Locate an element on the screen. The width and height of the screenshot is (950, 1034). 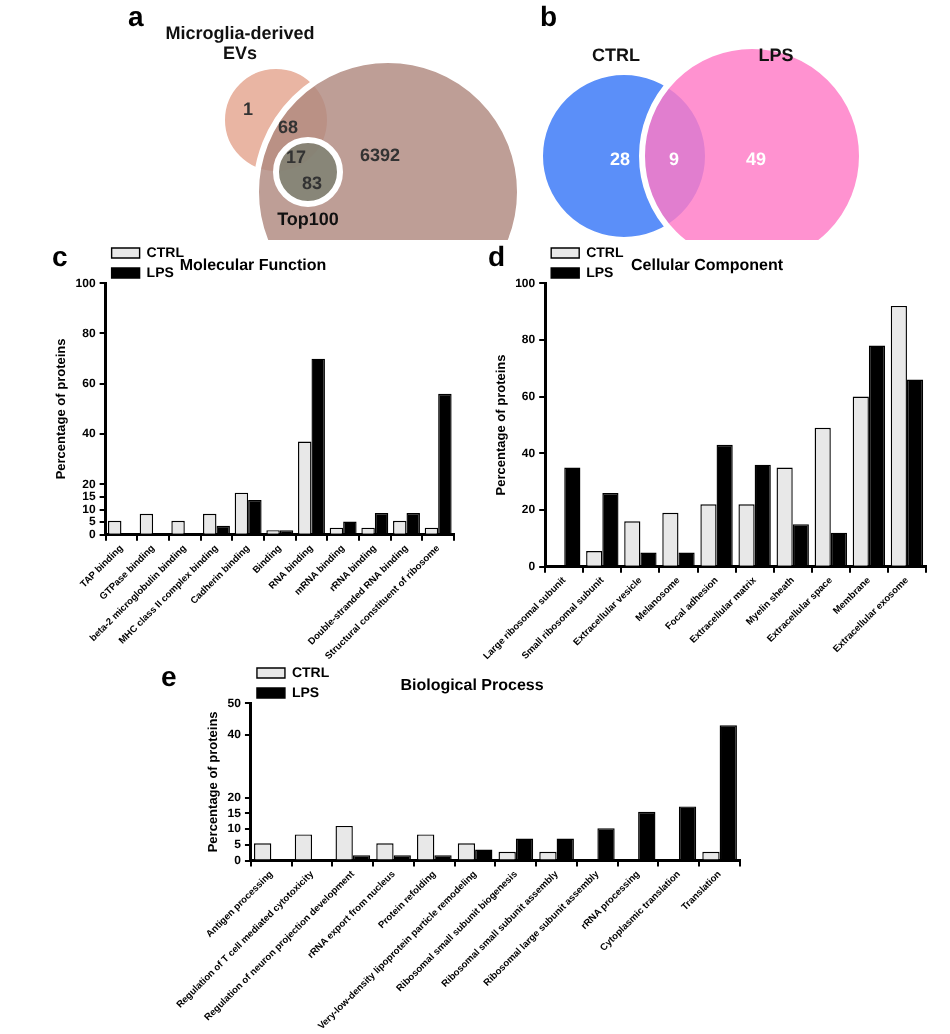
text: a is located at coordinates (136, 16).